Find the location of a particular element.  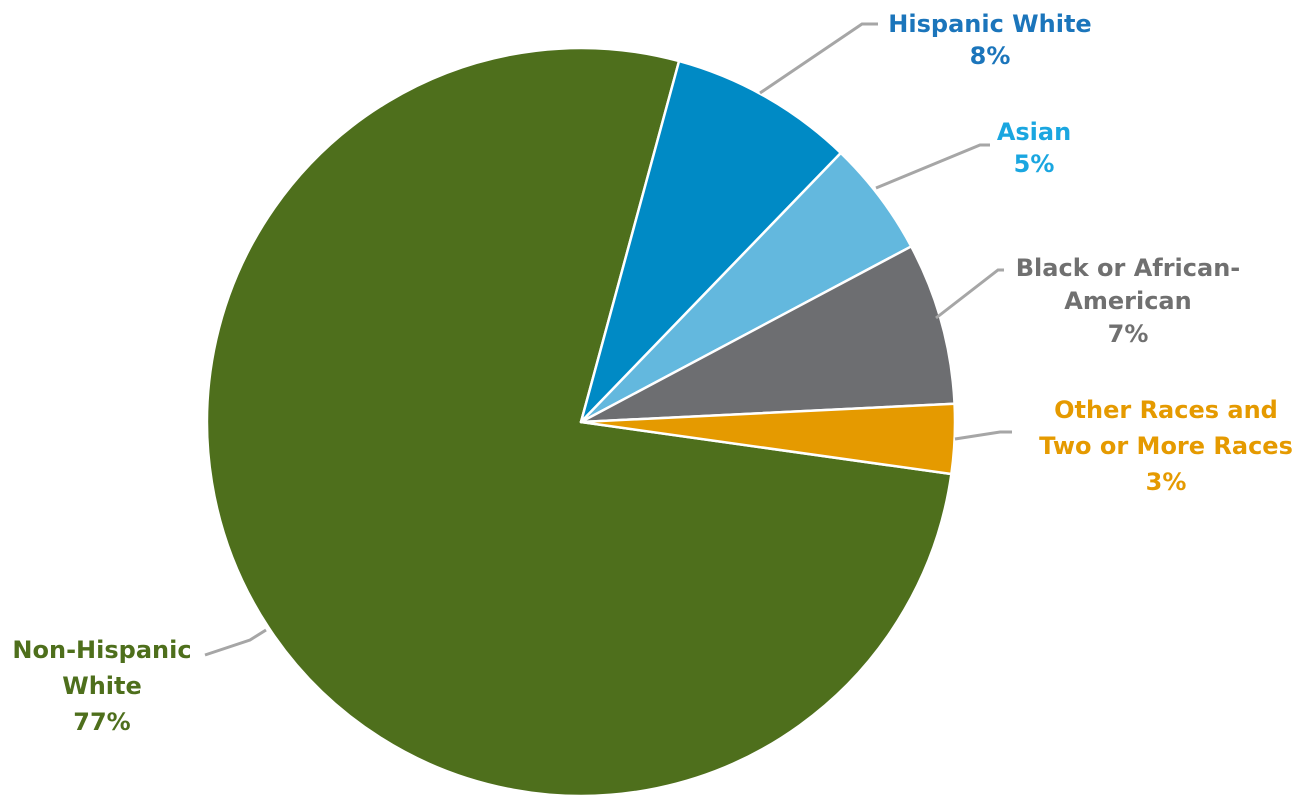

data-label-percent: 5% is located at coordinates (1034, 164).